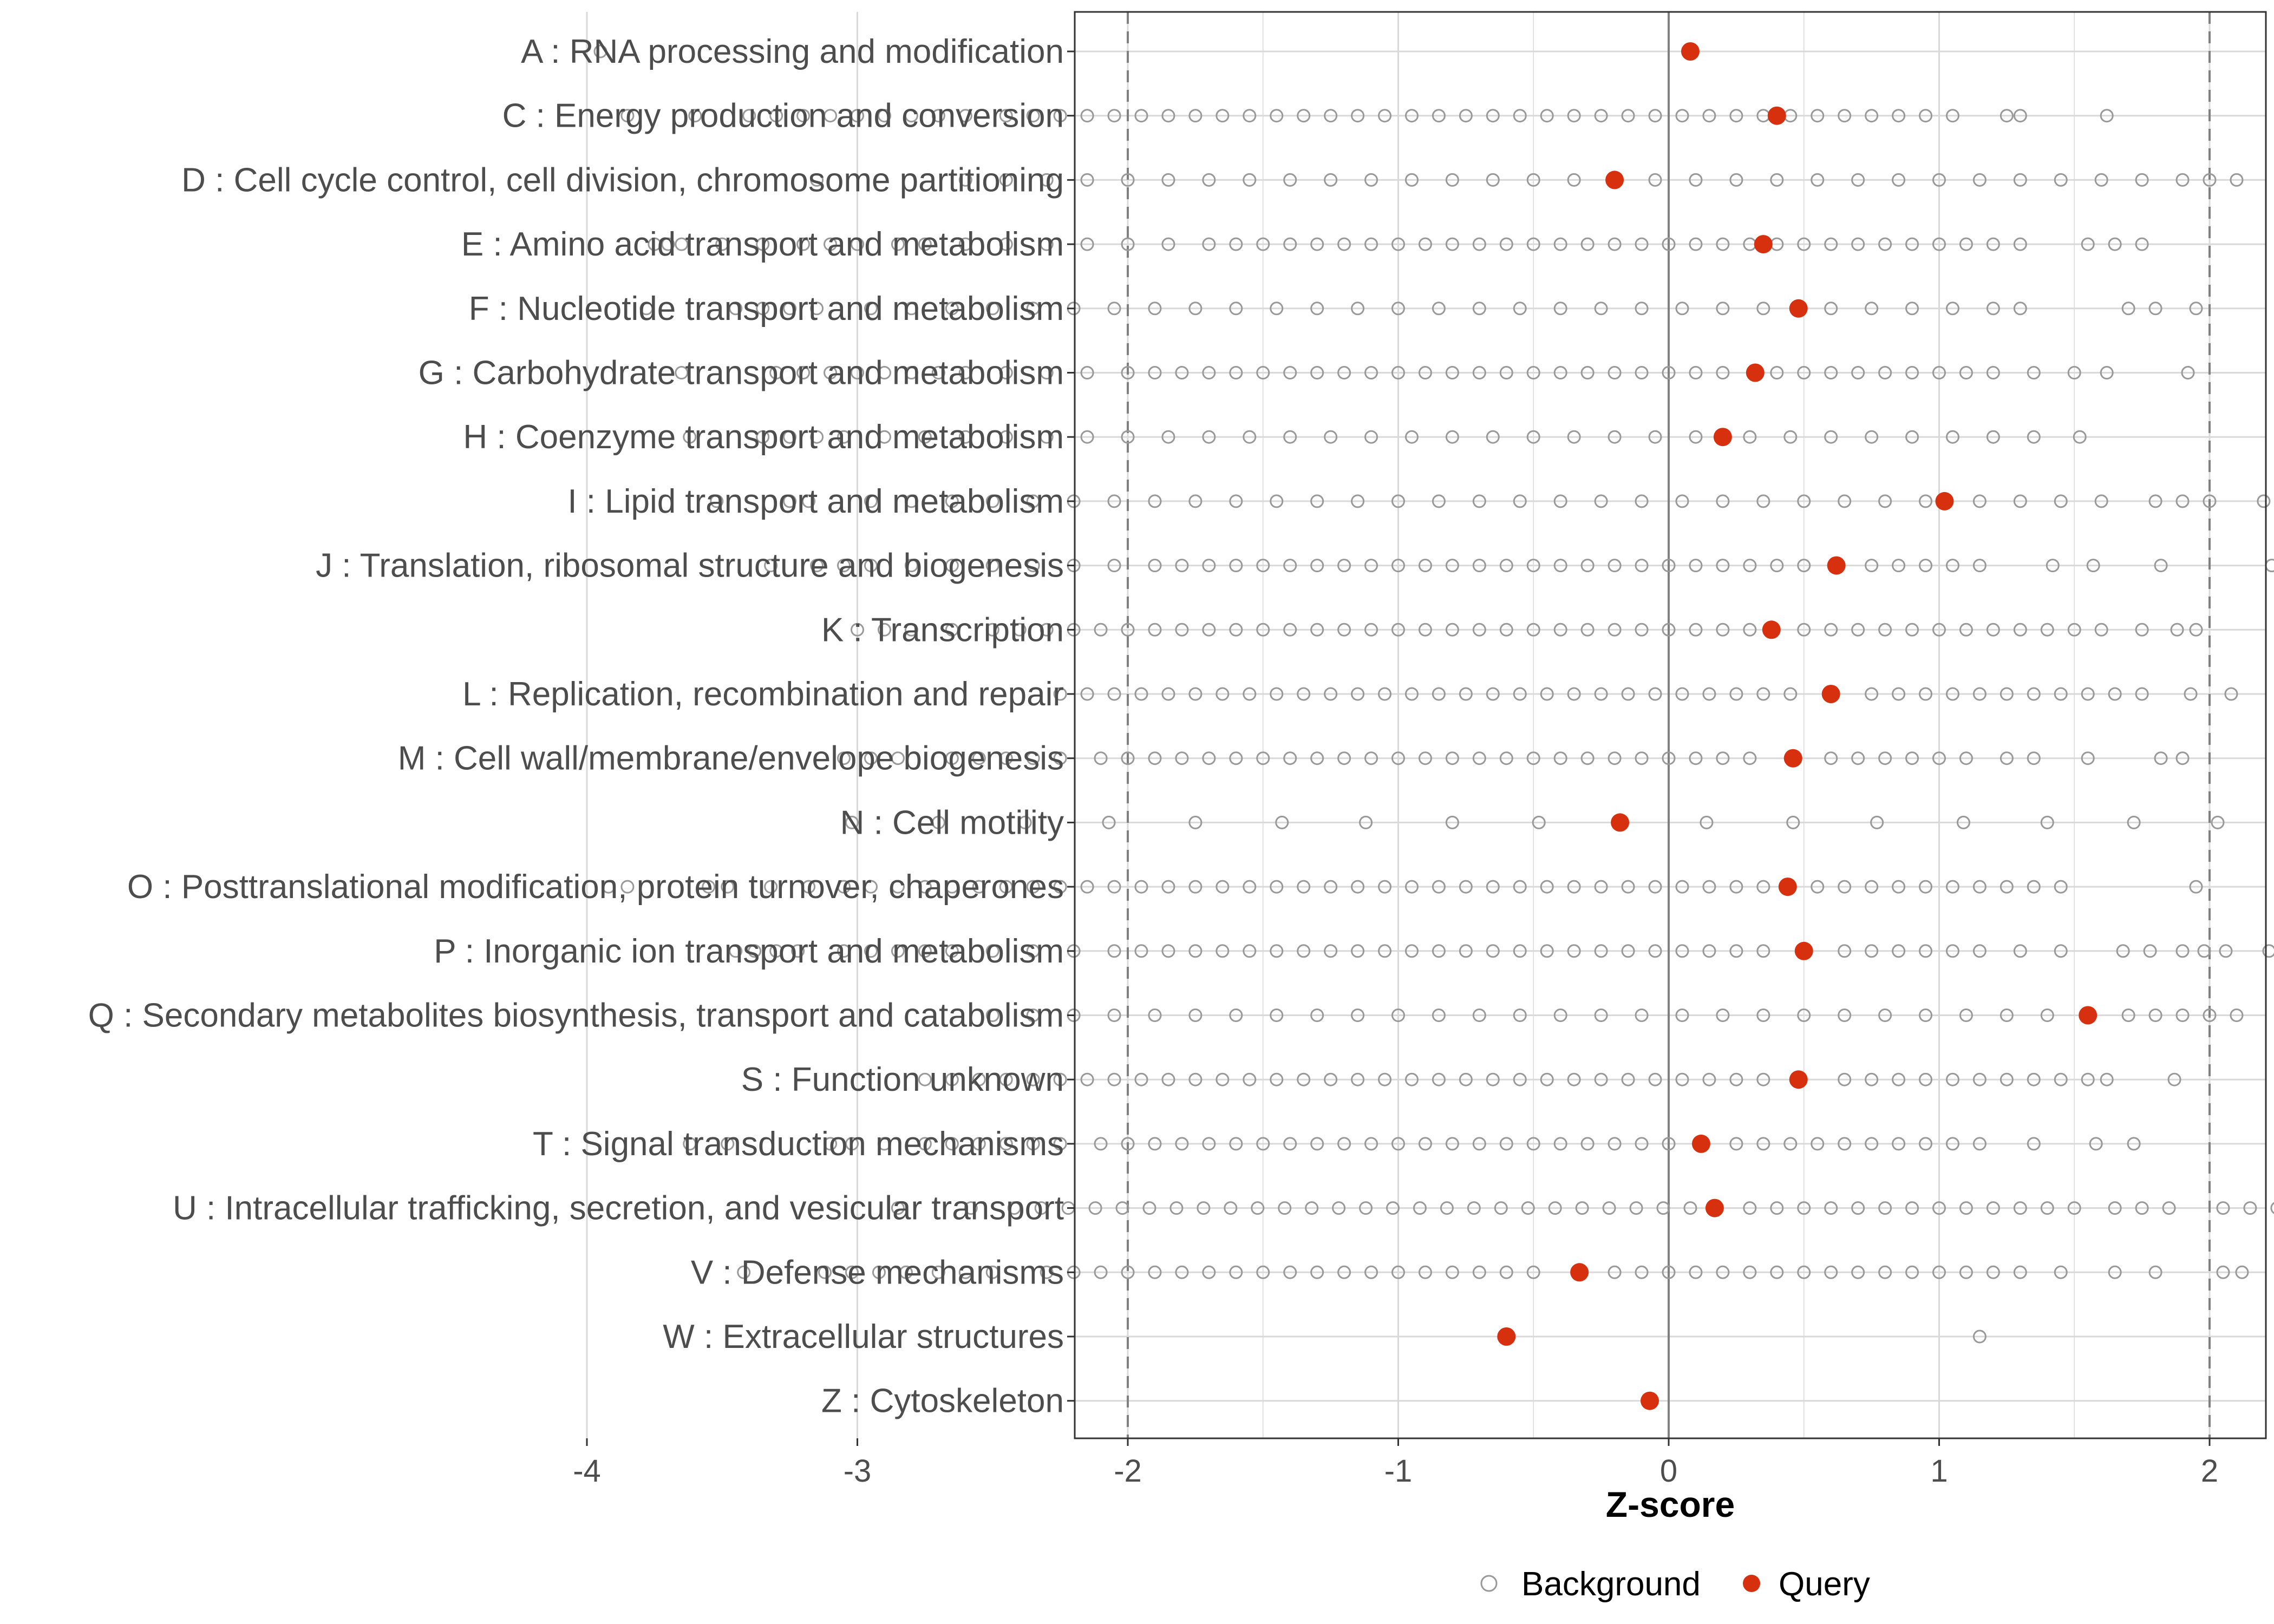 The height and width of the screenshot is (1624, 2274). Describe the element at coordinates (1399, 1471) in the screenshot. I see `x-tick-label: -1` at that location.